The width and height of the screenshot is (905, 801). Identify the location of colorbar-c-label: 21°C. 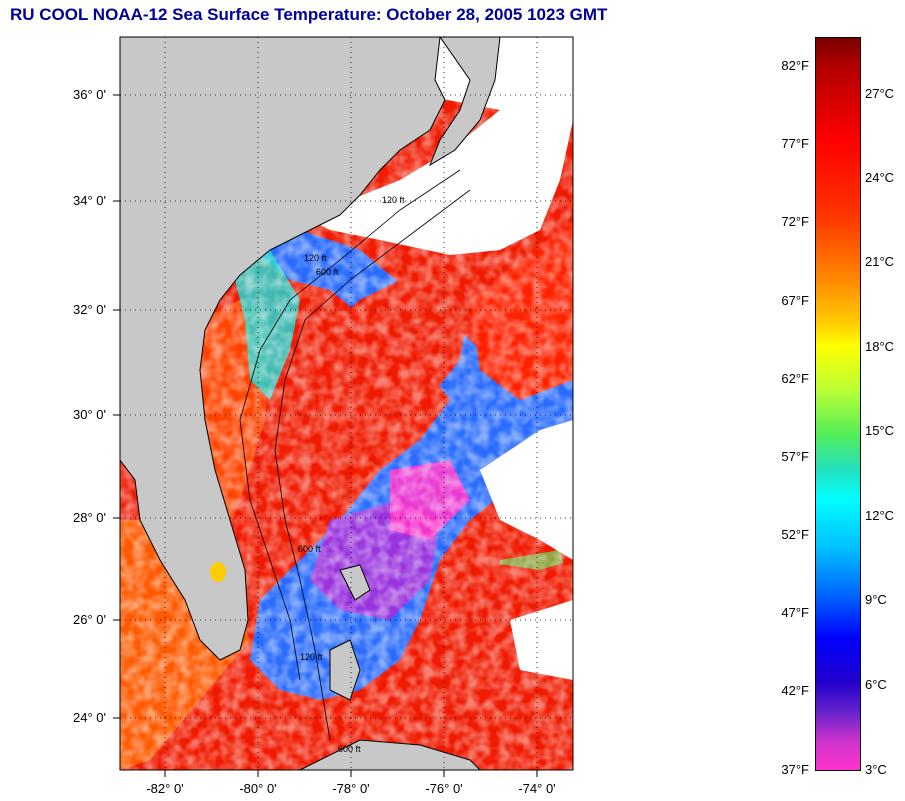
(880, 261).